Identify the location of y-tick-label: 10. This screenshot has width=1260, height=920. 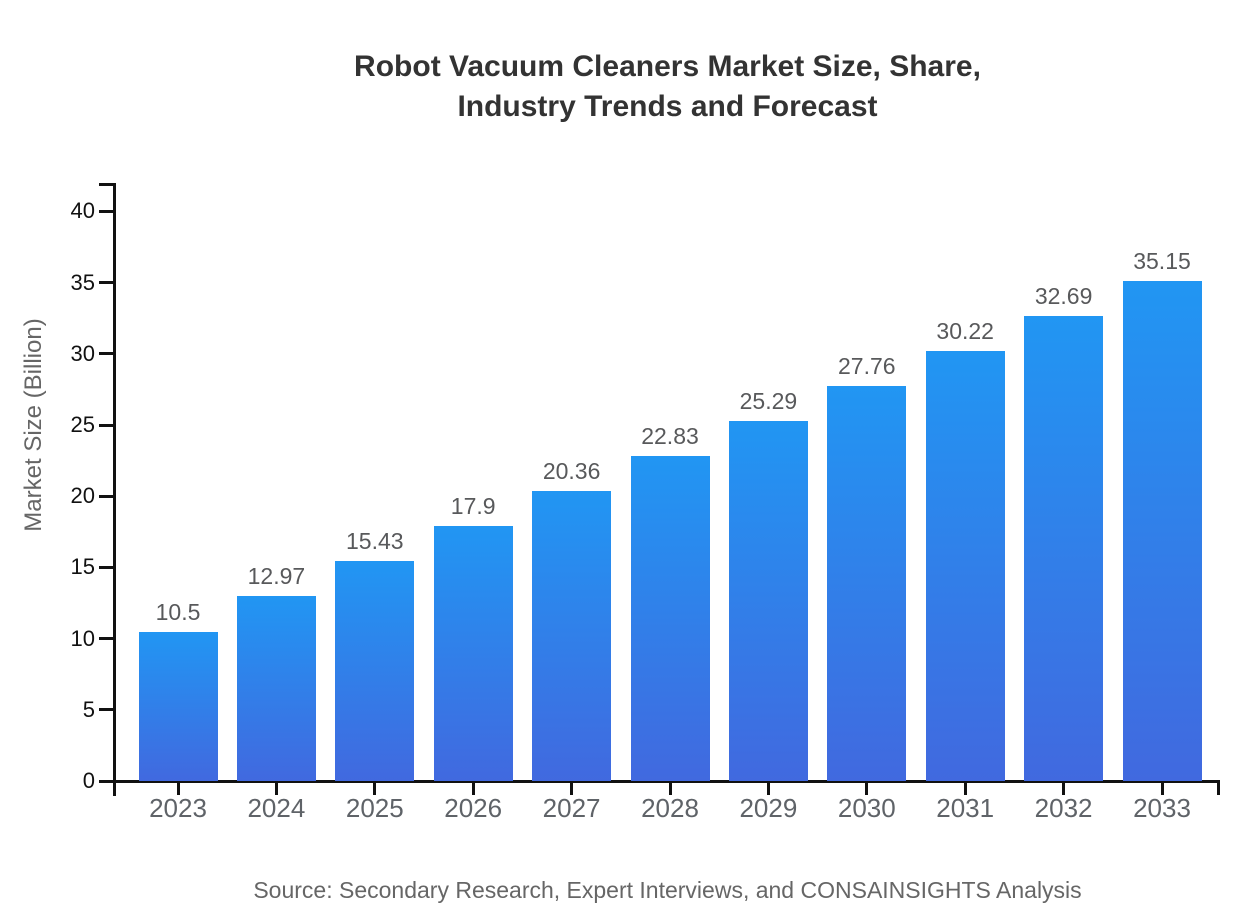
(82, 638).